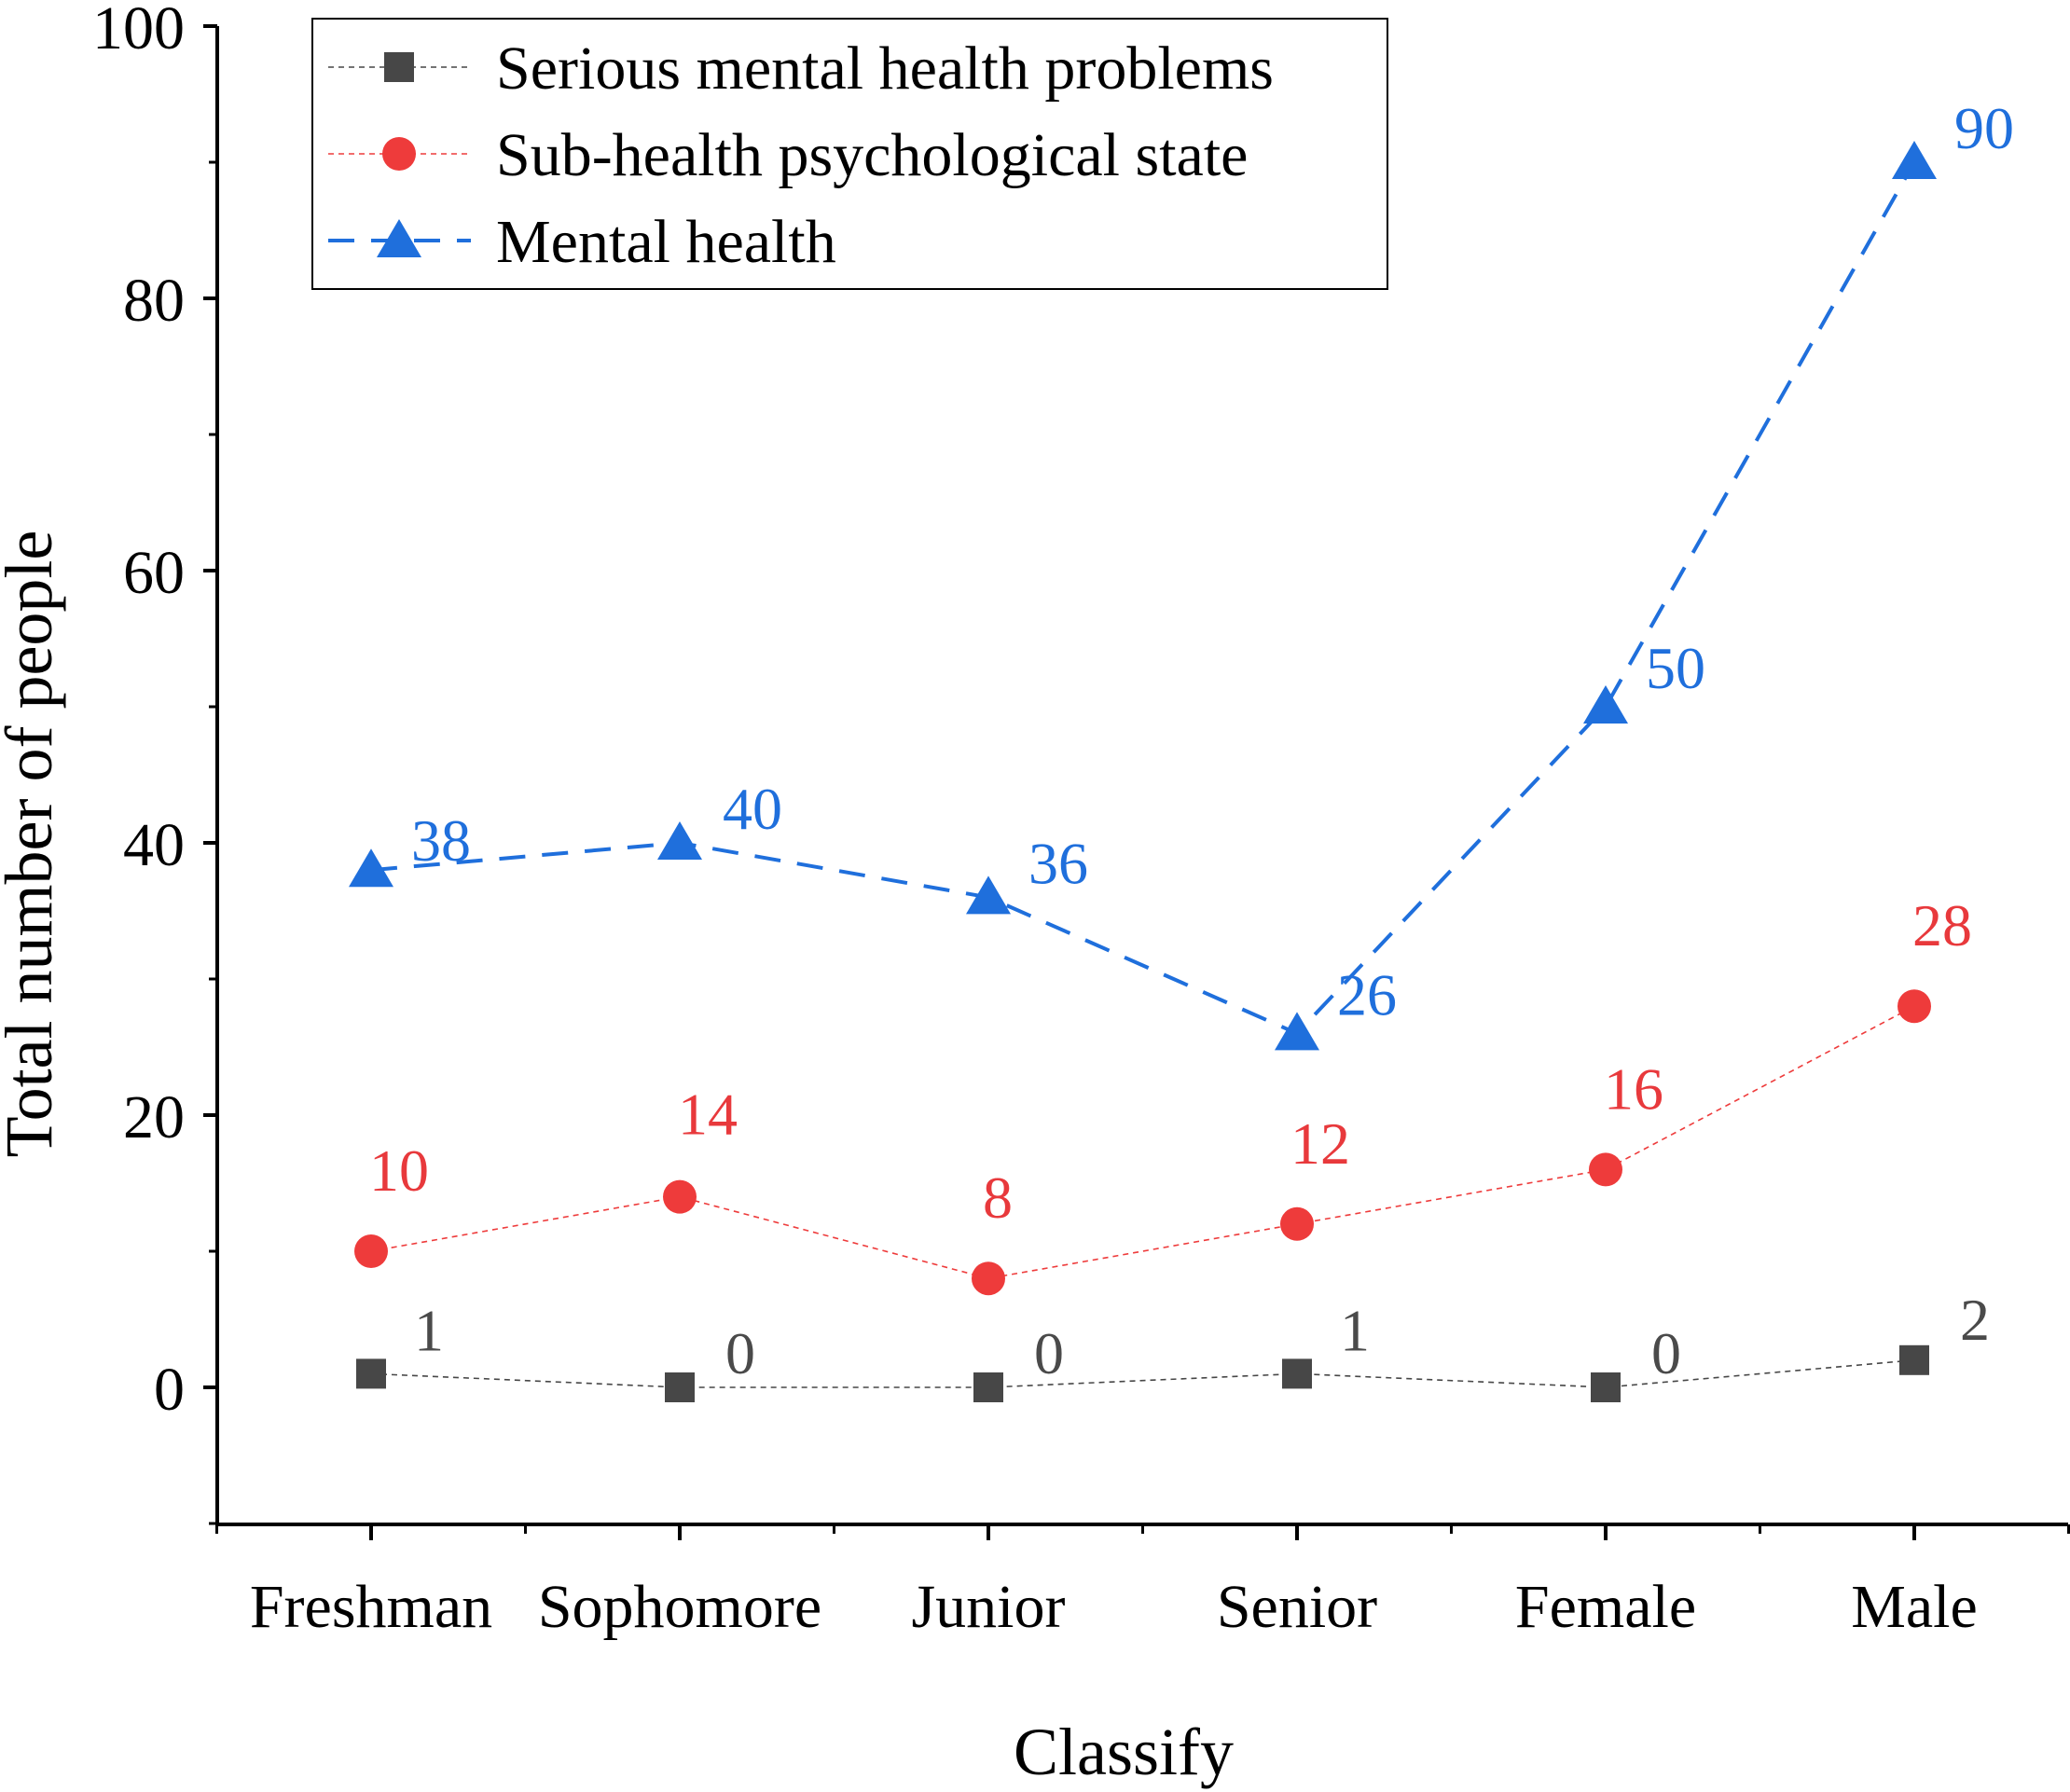 This screenshot has width=2070, height=1792. I want to click on data-label: 2, so click(1975, 1320).